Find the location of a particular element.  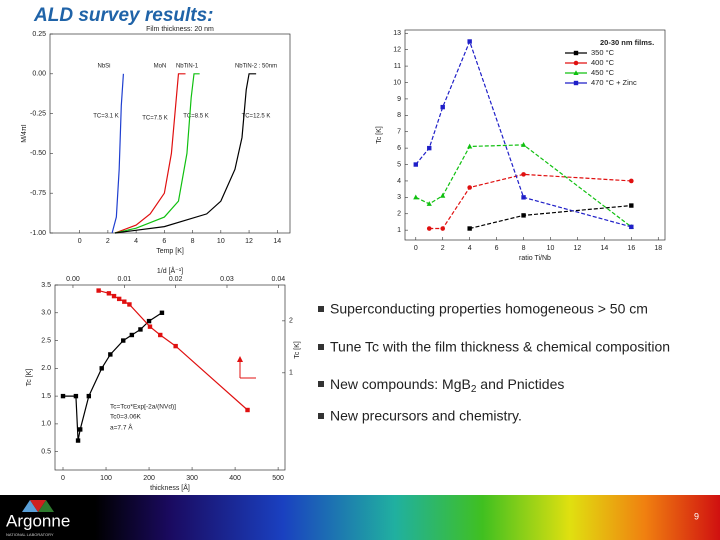

footer-gradient is located at coordinates (407, 517).